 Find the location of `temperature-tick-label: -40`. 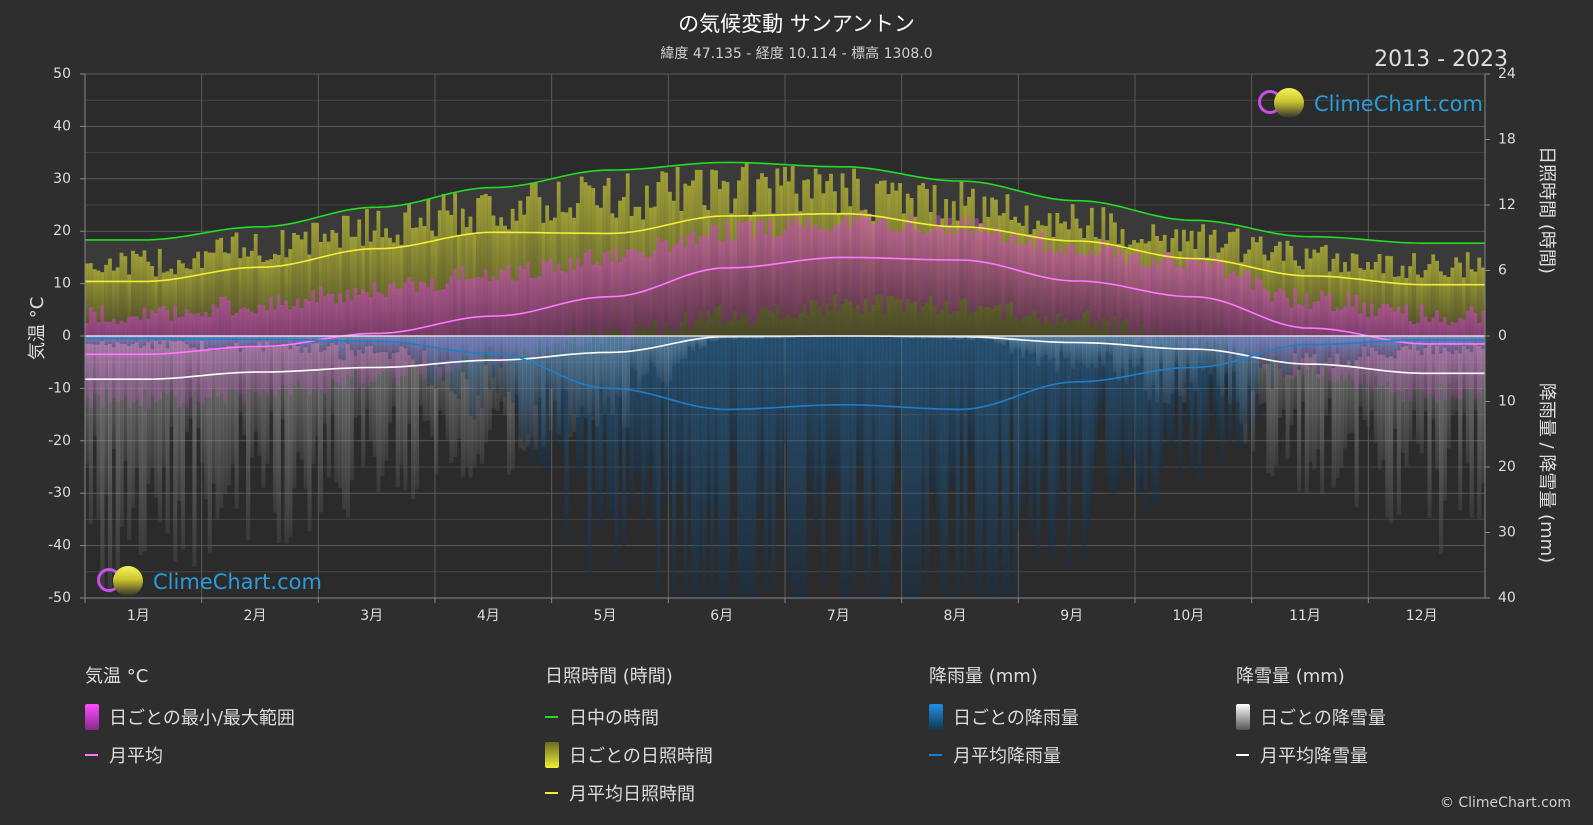

temperature-tick-label: -40 is located at coordinates (59, 546).